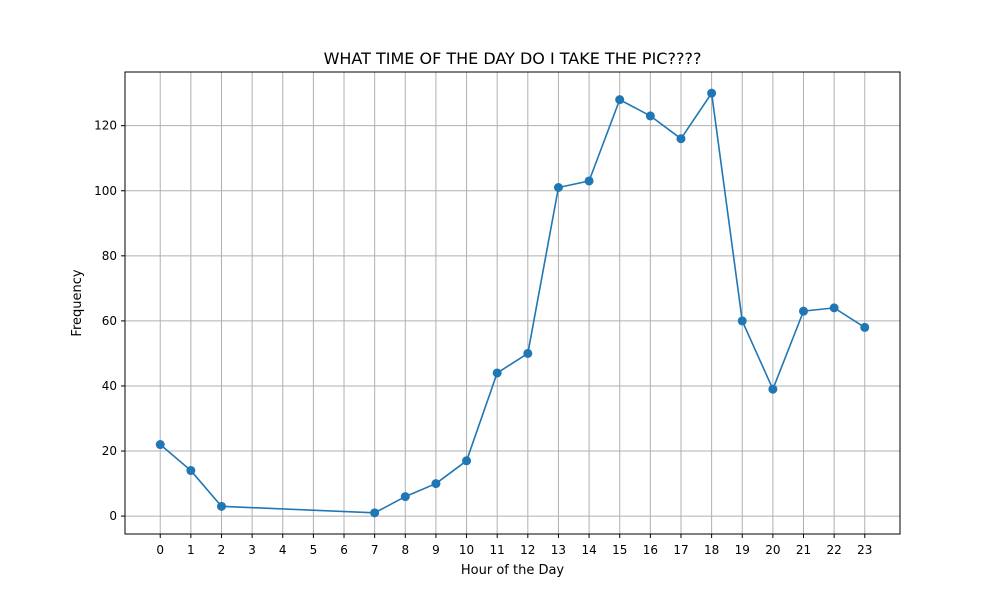 The height and width of the screenshot is (600, 1000). I want to click on x-tick-label: 8, so click(405, 550).